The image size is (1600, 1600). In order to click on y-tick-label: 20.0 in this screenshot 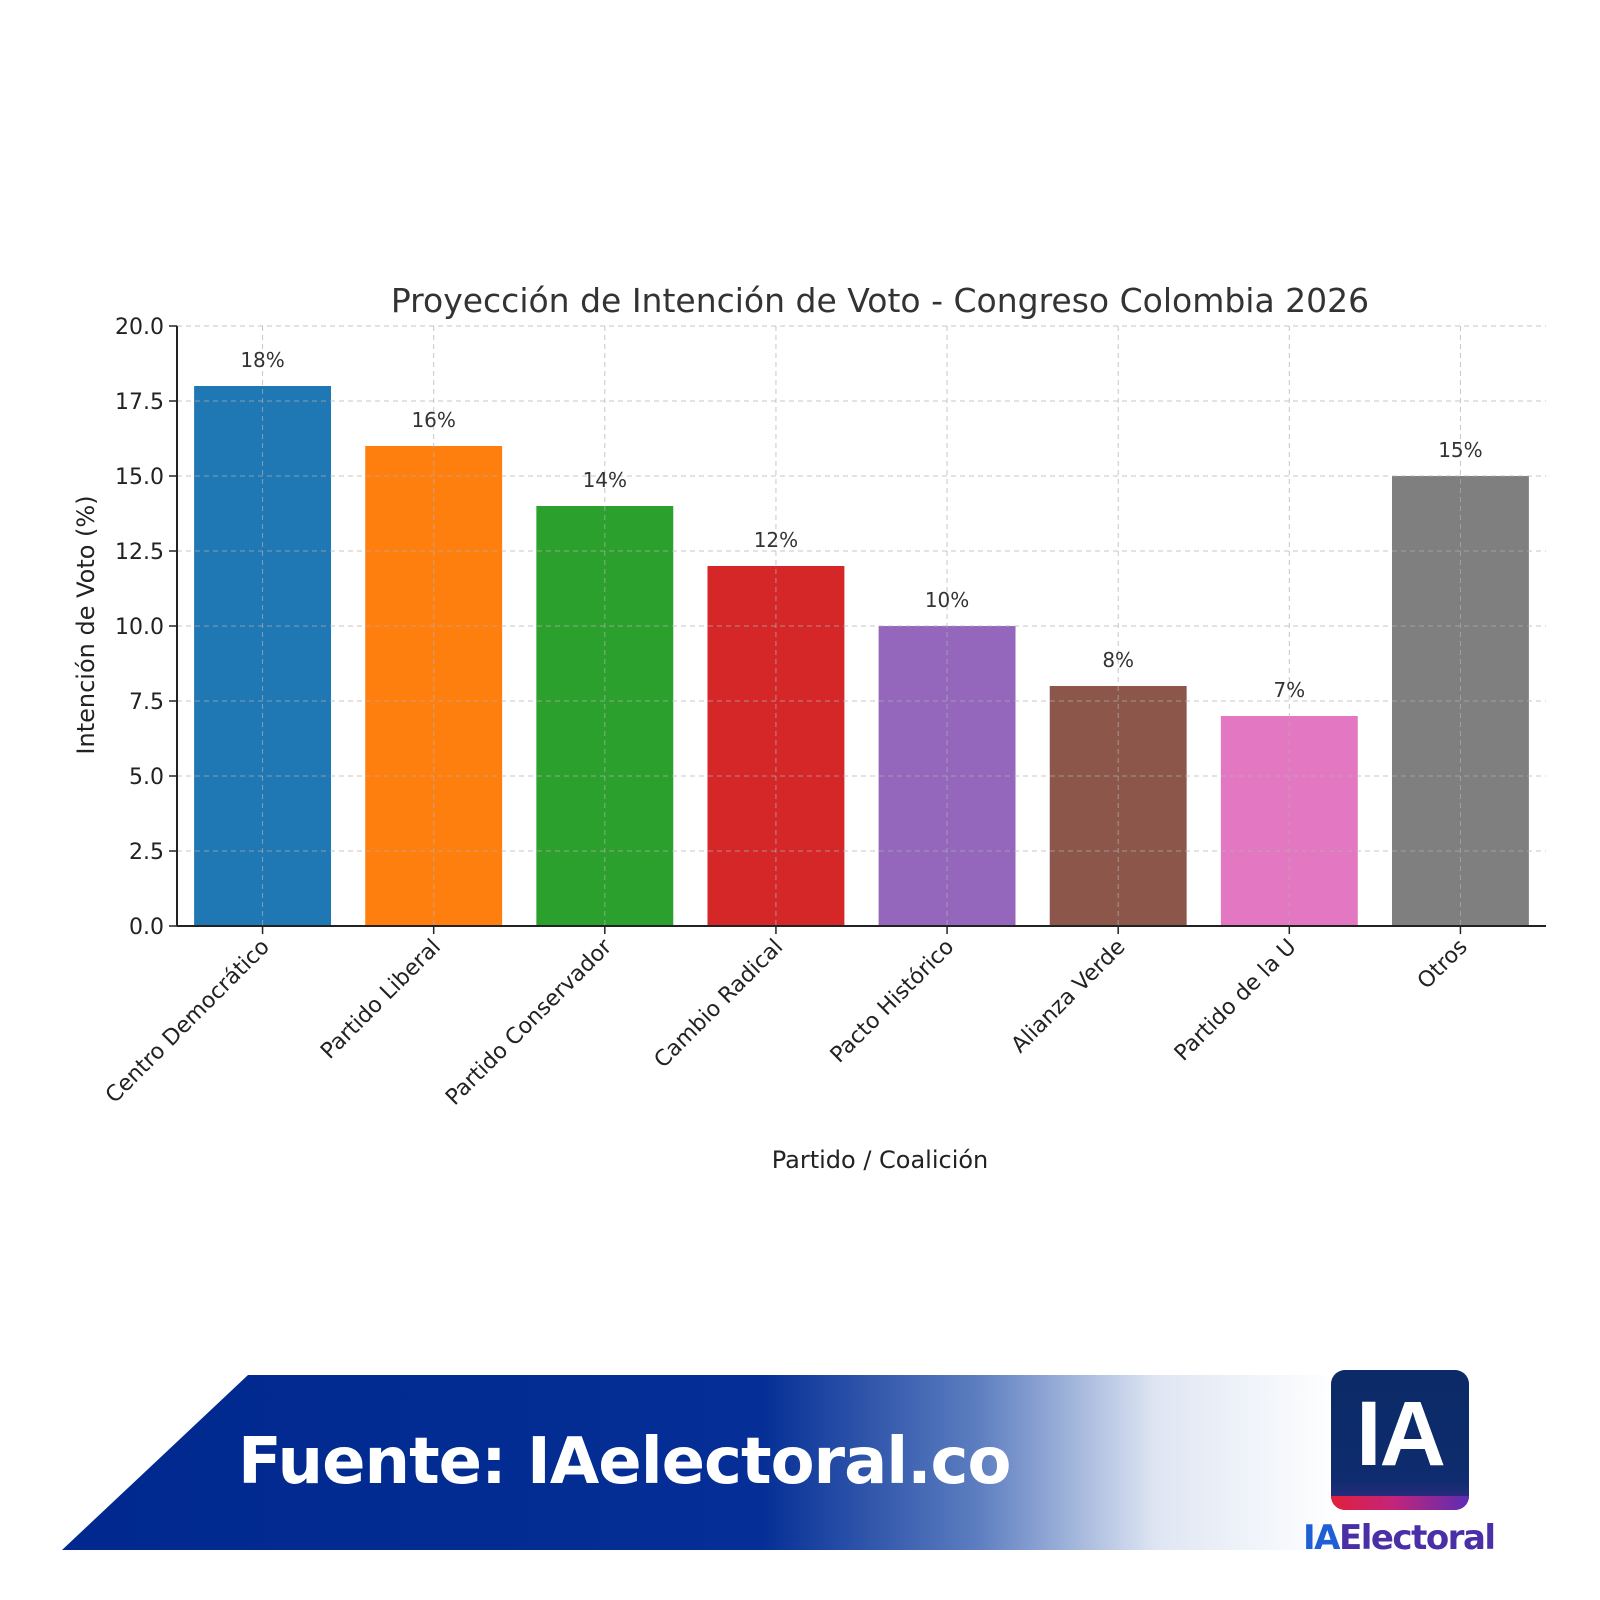, I will do `click(139, 327)`.